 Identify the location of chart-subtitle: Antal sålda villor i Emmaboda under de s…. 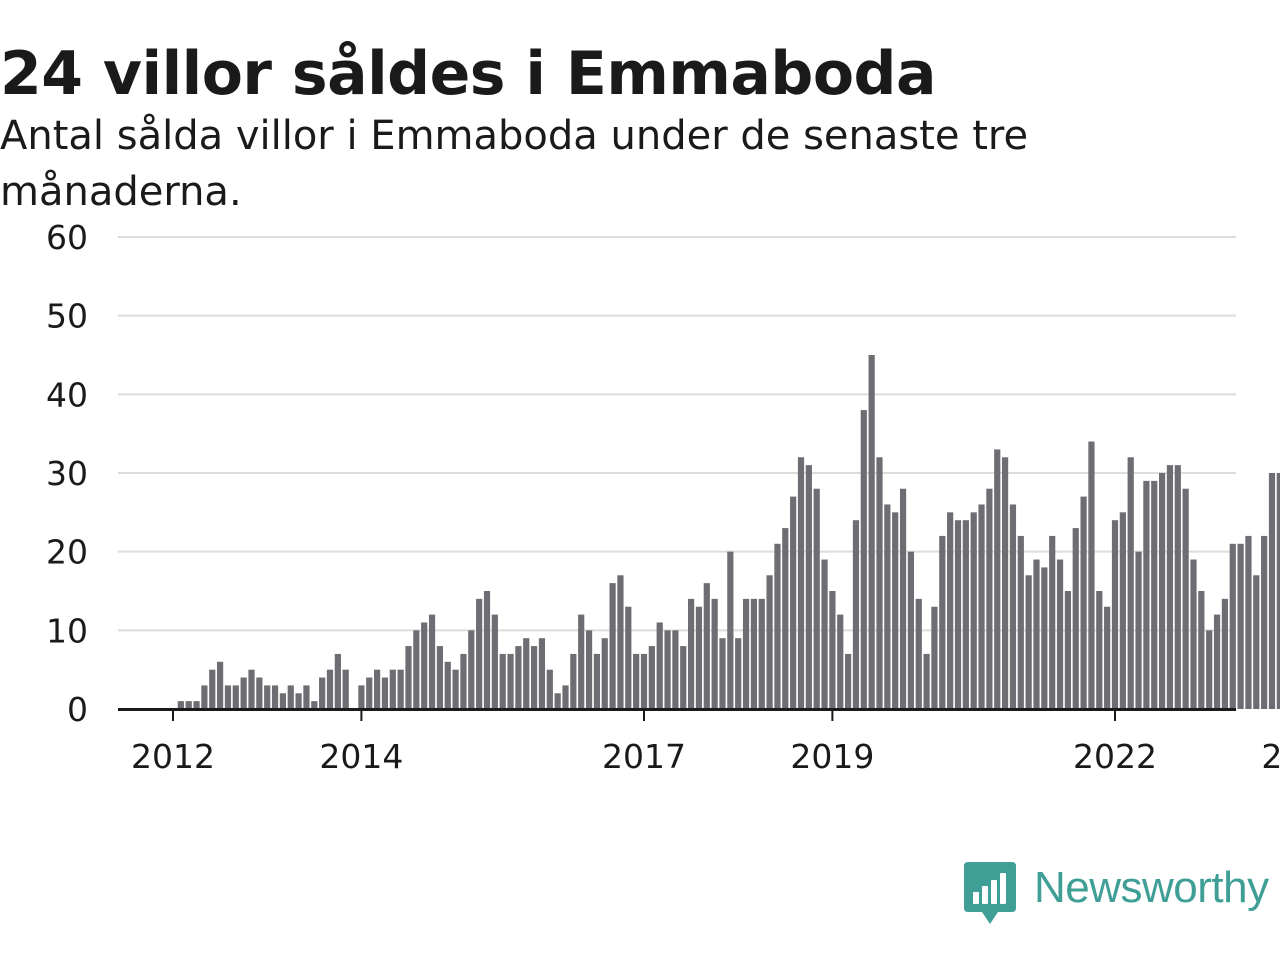
(514, 164).